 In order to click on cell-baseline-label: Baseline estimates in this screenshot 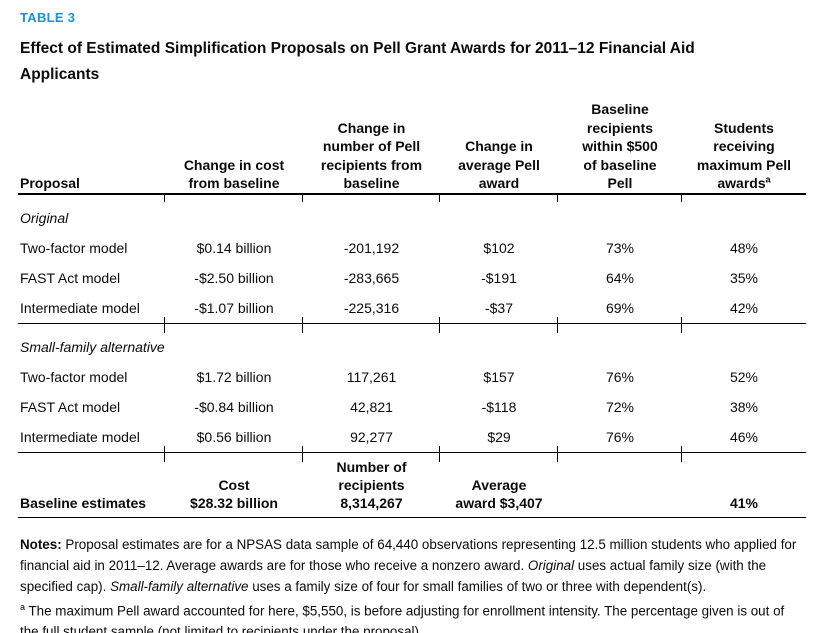, I will do `click(91, 485)`.